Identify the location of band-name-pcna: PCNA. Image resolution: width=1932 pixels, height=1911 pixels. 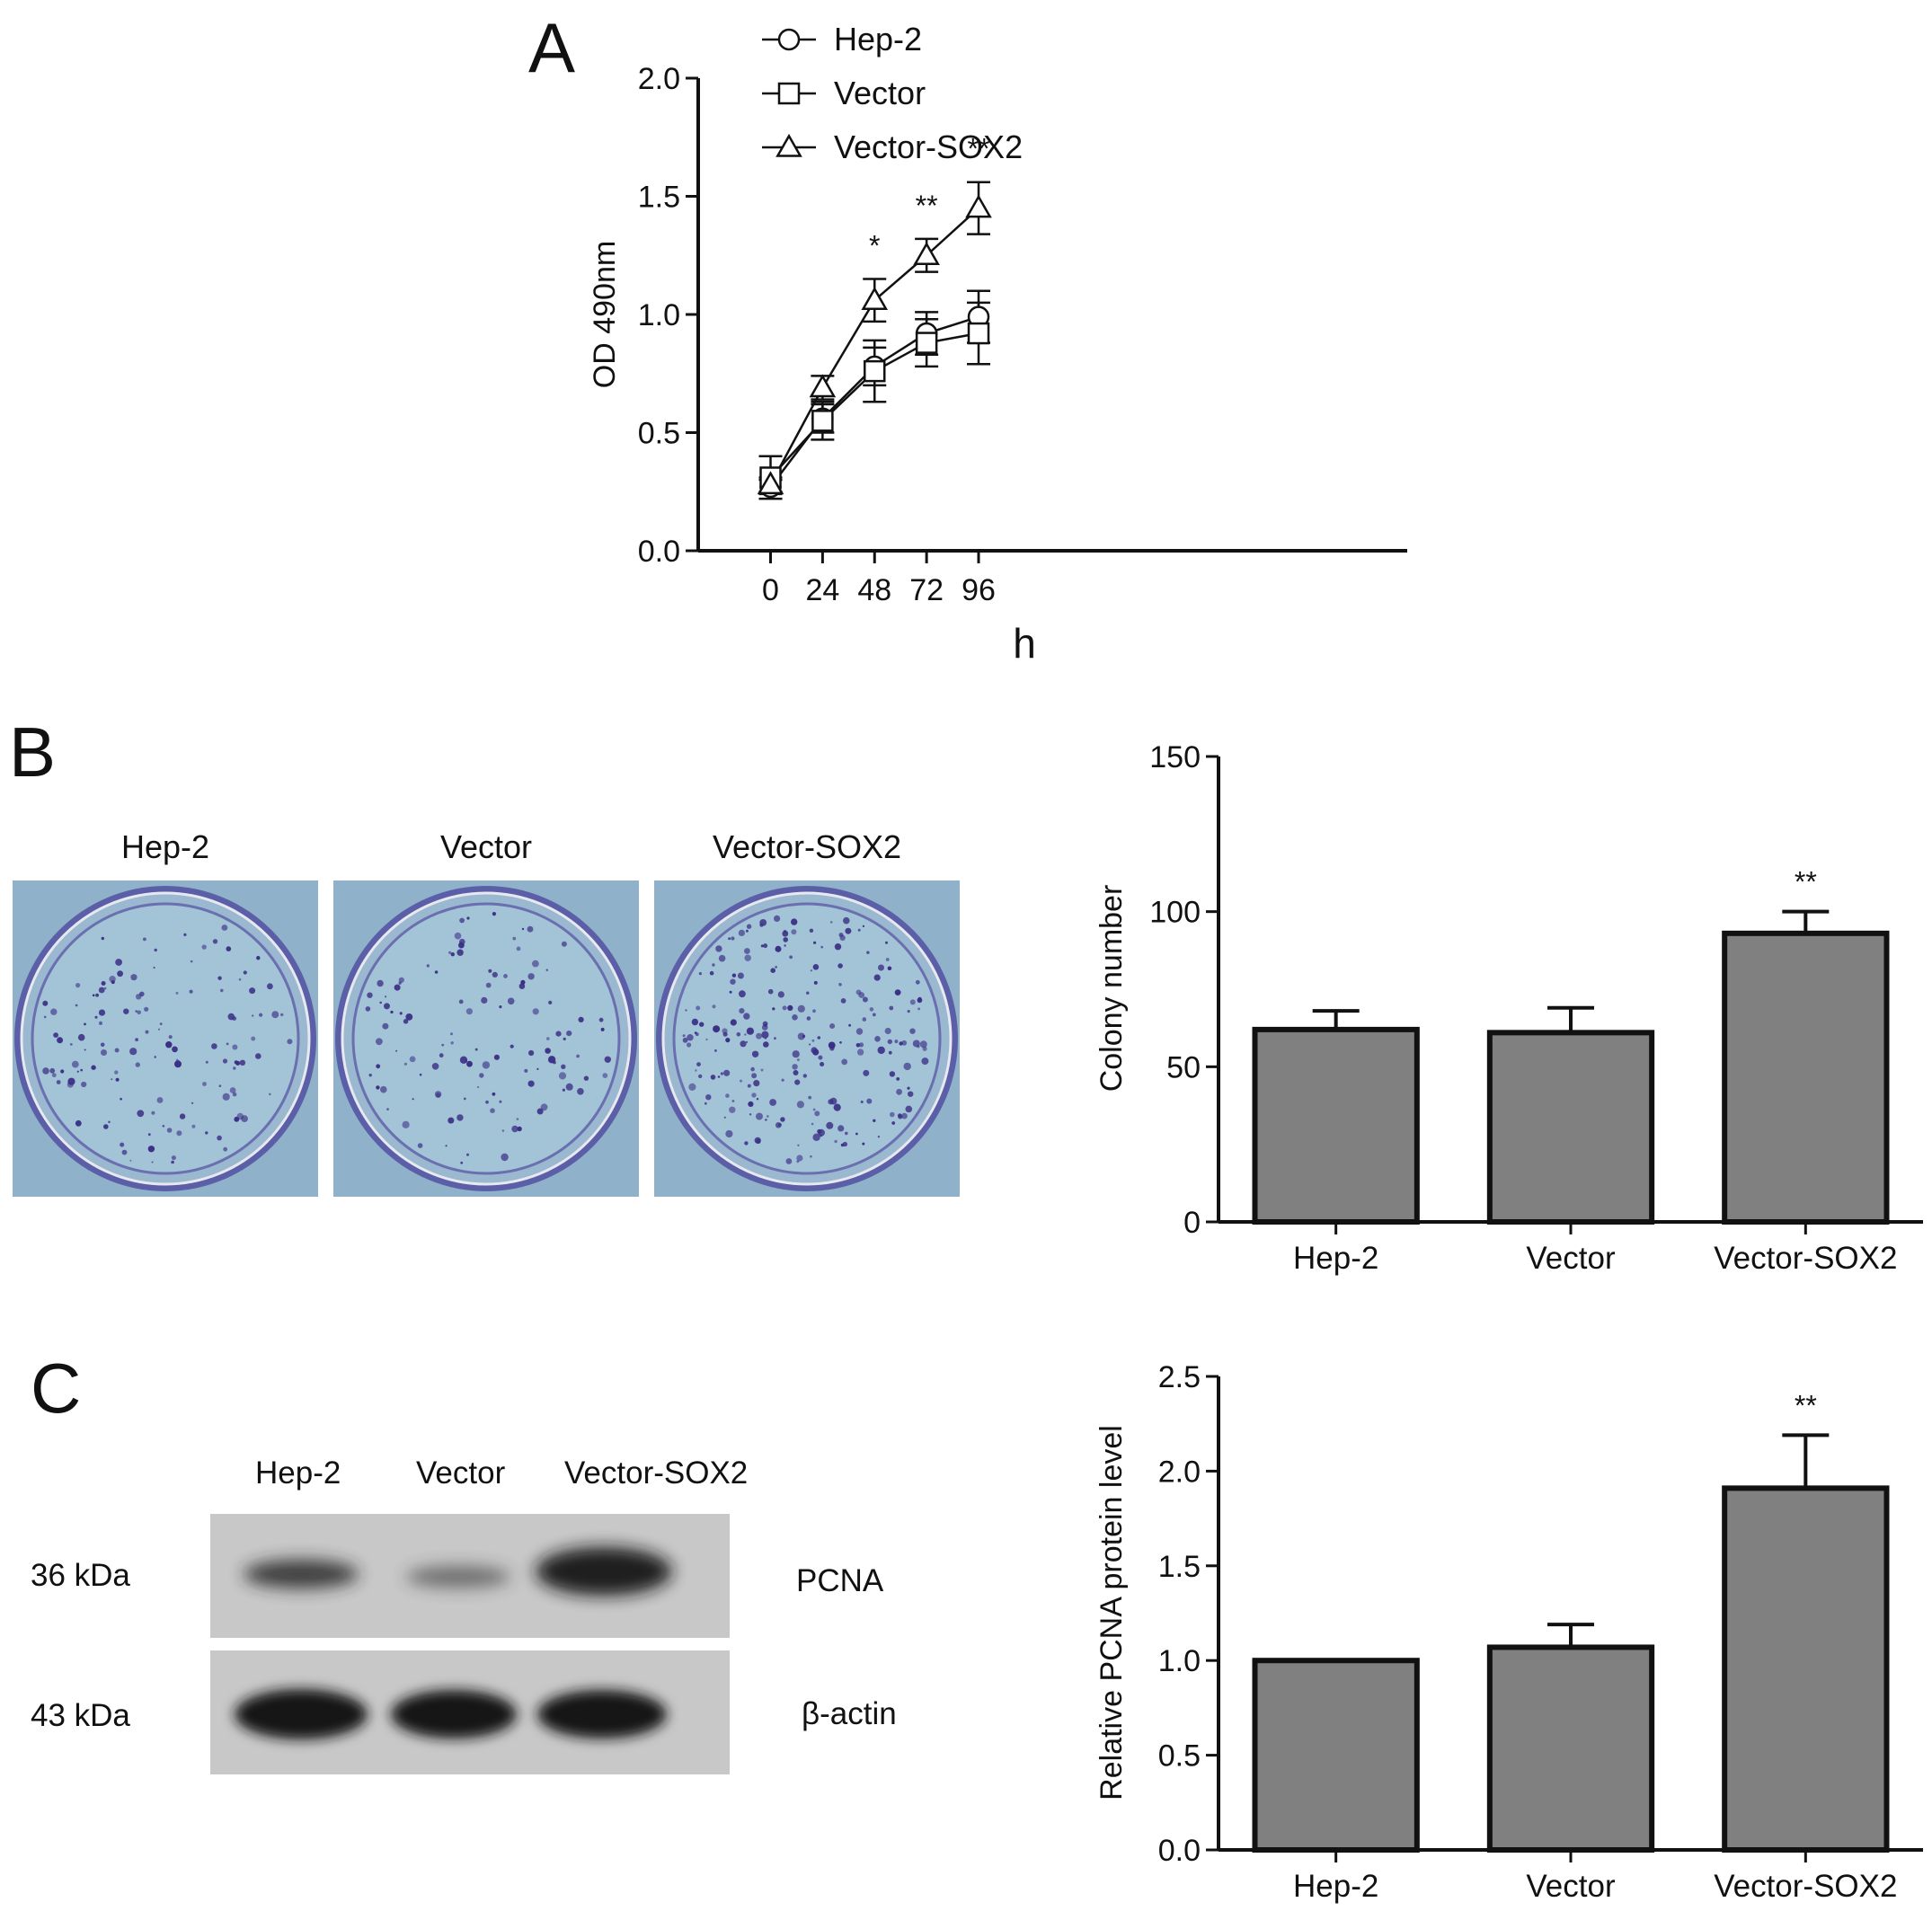
(840, 1581).